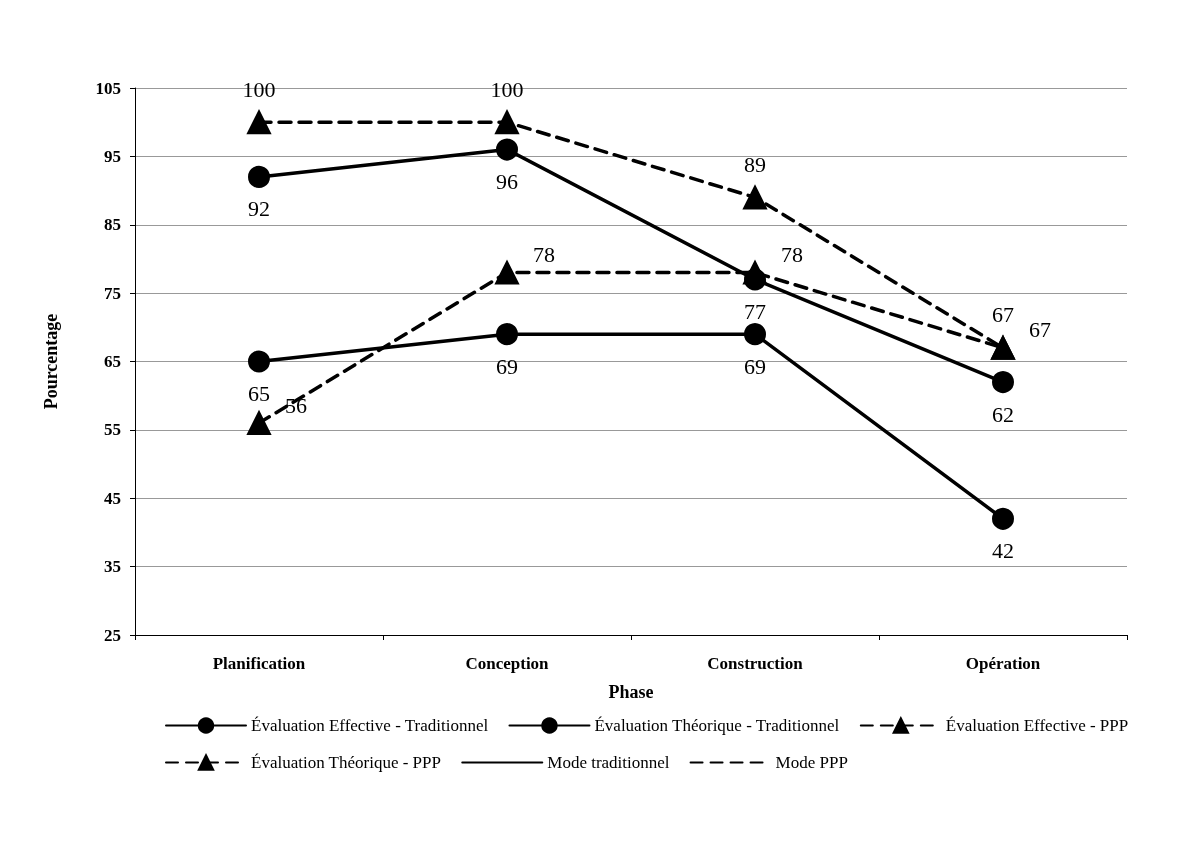  I want to click on y-tick-label: 55, so click(112, 430).